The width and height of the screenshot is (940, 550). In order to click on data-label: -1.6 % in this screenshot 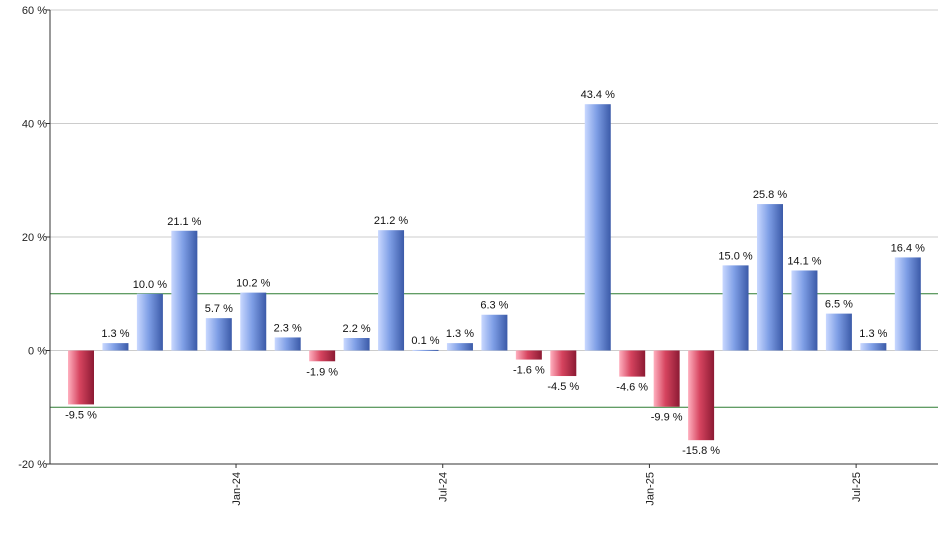, I will do `click(529, 371)`.